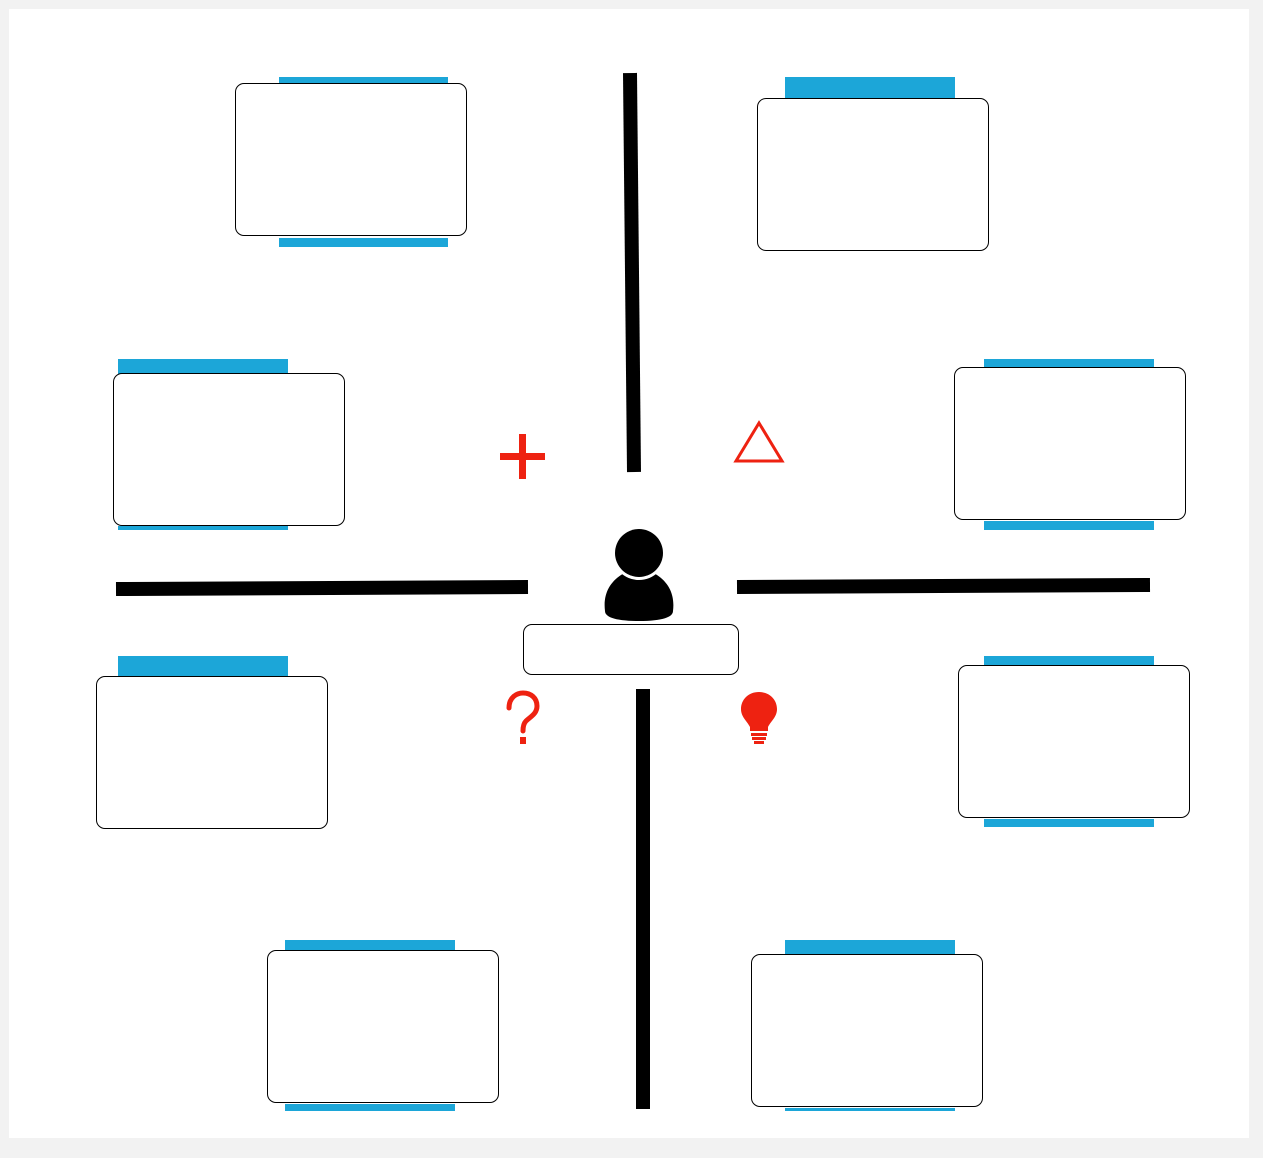 Image resolution: width=1263 pixels, height=1158 pixels. I want to click on card-left-lower, so click(212, 752).